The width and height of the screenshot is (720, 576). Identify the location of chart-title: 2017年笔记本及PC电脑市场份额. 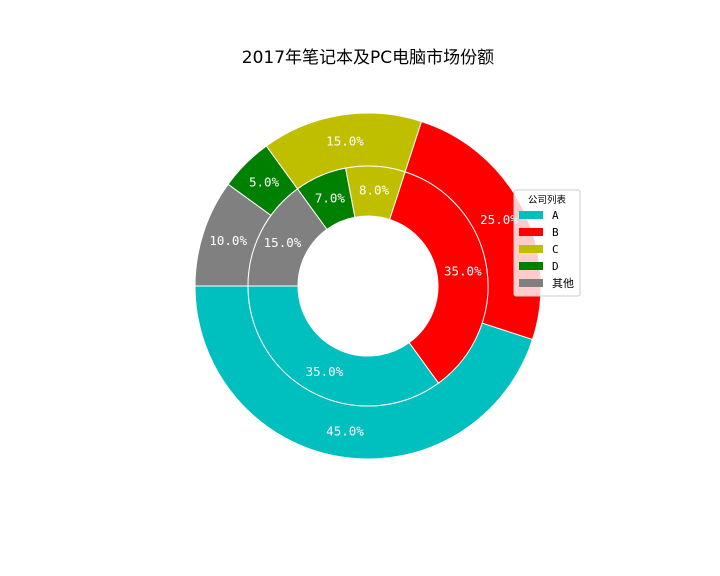
(368, 58).